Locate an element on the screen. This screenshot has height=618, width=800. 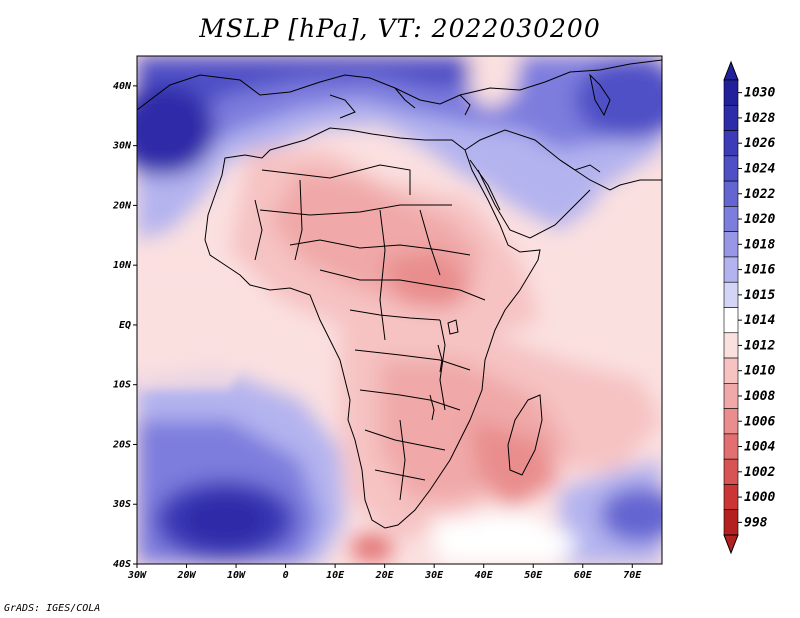
x-axis: 30W 20W 10W 0 10E 20E 30E 40E 50E 60E 70E is located at coordinates (384, 572).